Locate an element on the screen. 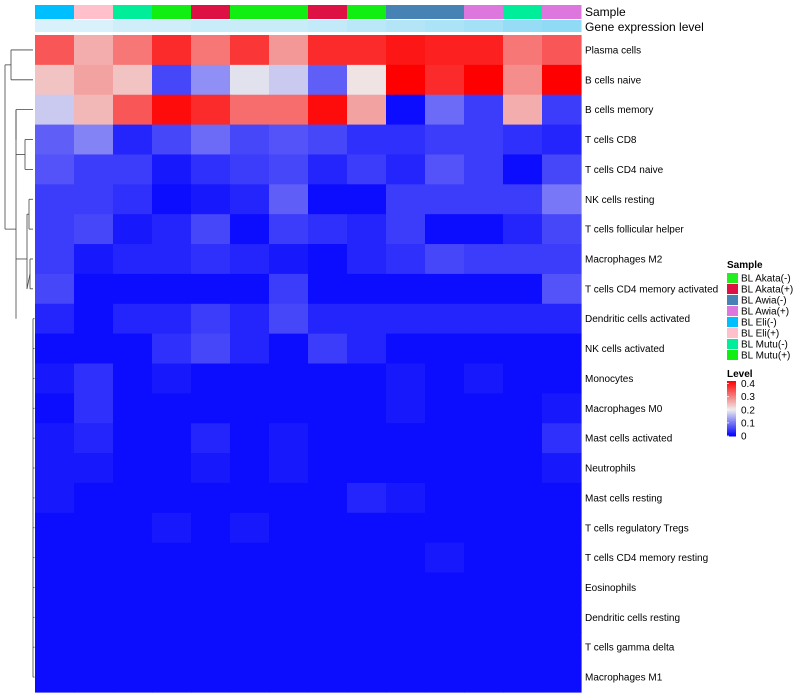 The height and width of the screenshot is (700, 800). row-label: Macrophages M1 is located at coordinates (624, 678).